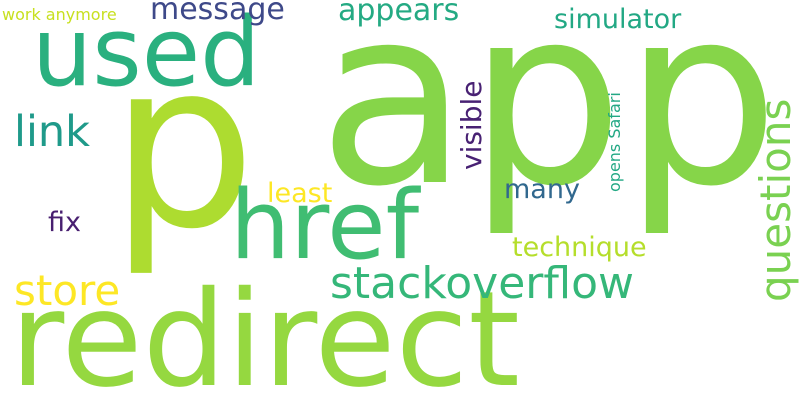  I want to click on word-visible: visible, so click(471, 126).